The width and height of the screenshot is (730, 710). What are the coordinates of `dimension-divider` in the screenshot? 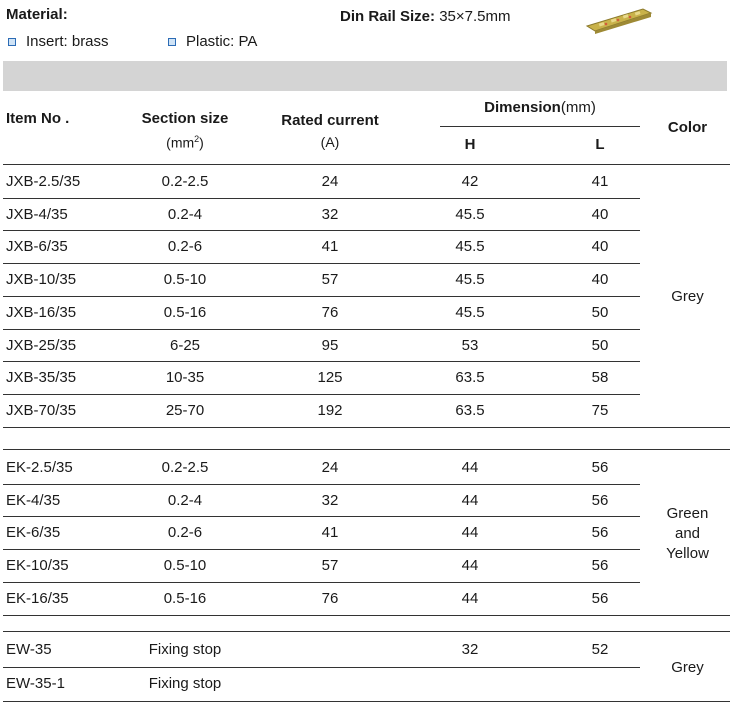 It's located at (540, 126).